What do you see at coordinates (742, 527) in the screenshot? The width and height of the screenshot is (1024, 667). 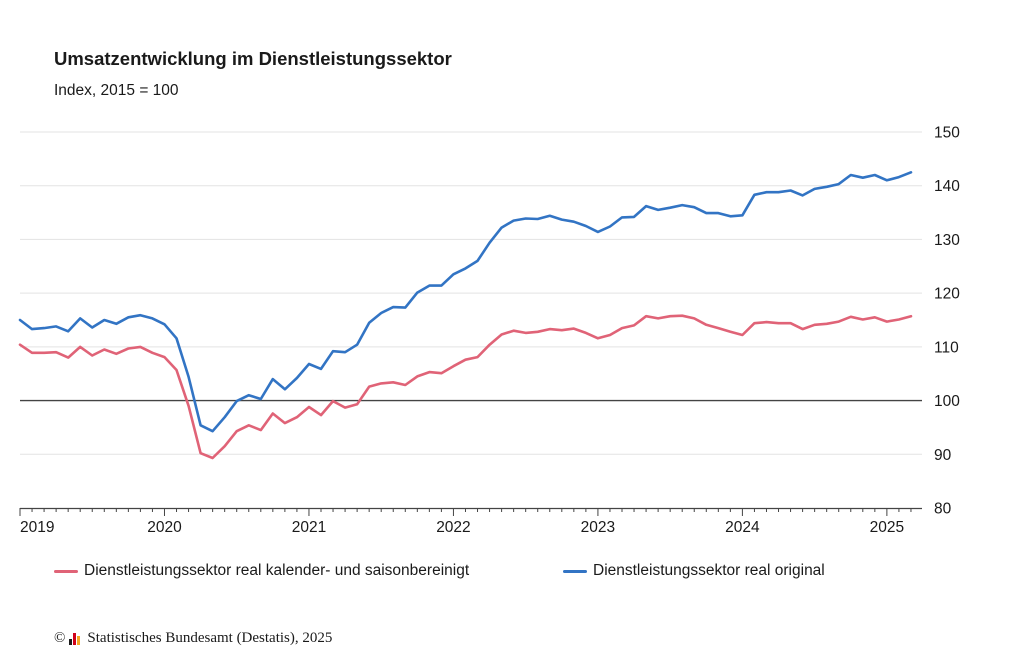 I see `x-tick-label-2024: 2024` at bounding box center [742, 527].